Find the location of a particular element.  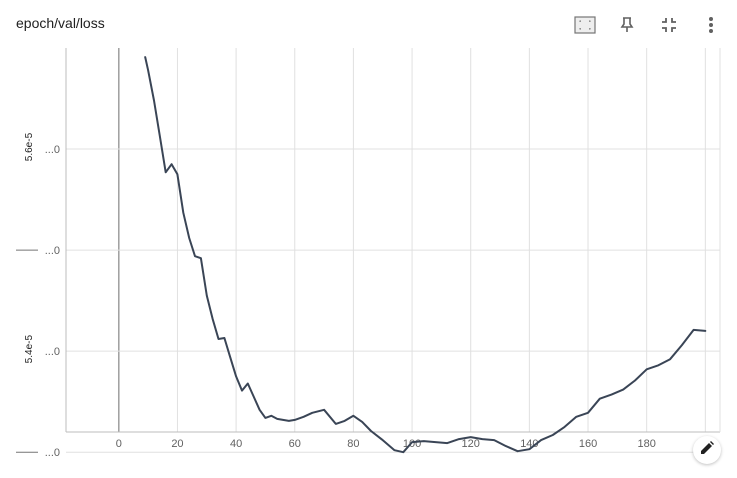

pencil-icon is located at coordinates (707, 450).